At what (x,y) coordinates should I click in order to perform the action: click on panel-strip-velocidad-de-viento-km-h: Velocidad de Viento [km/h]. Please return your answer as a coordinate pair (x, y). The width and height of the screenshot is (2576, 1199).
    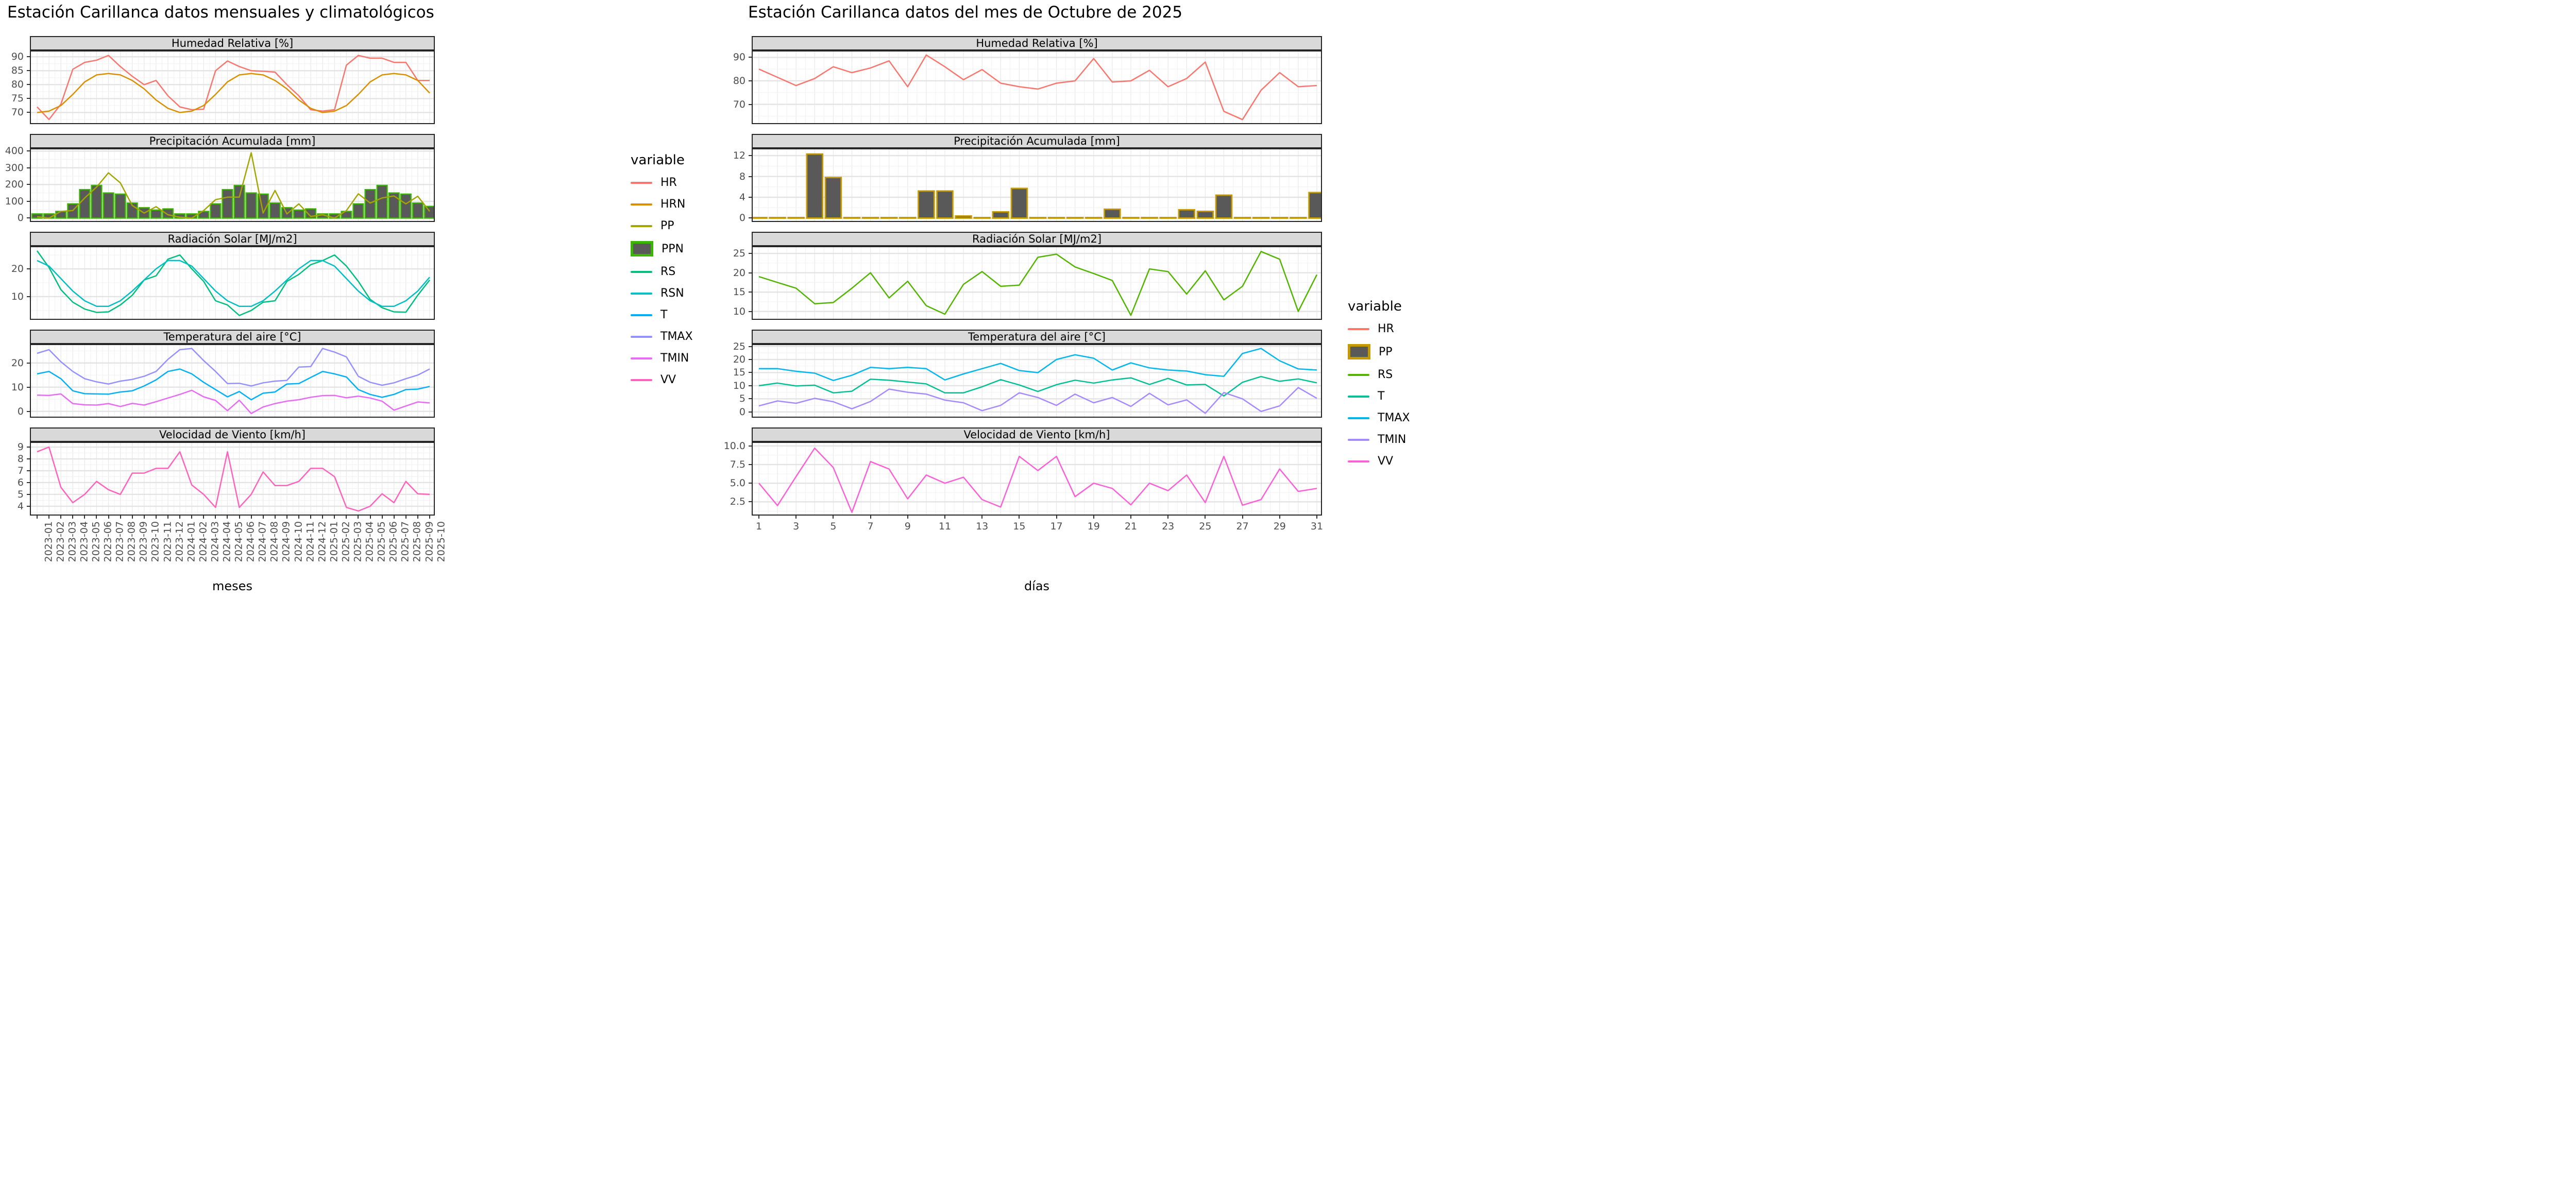
    Looking at the image, I should click on (232, 434).